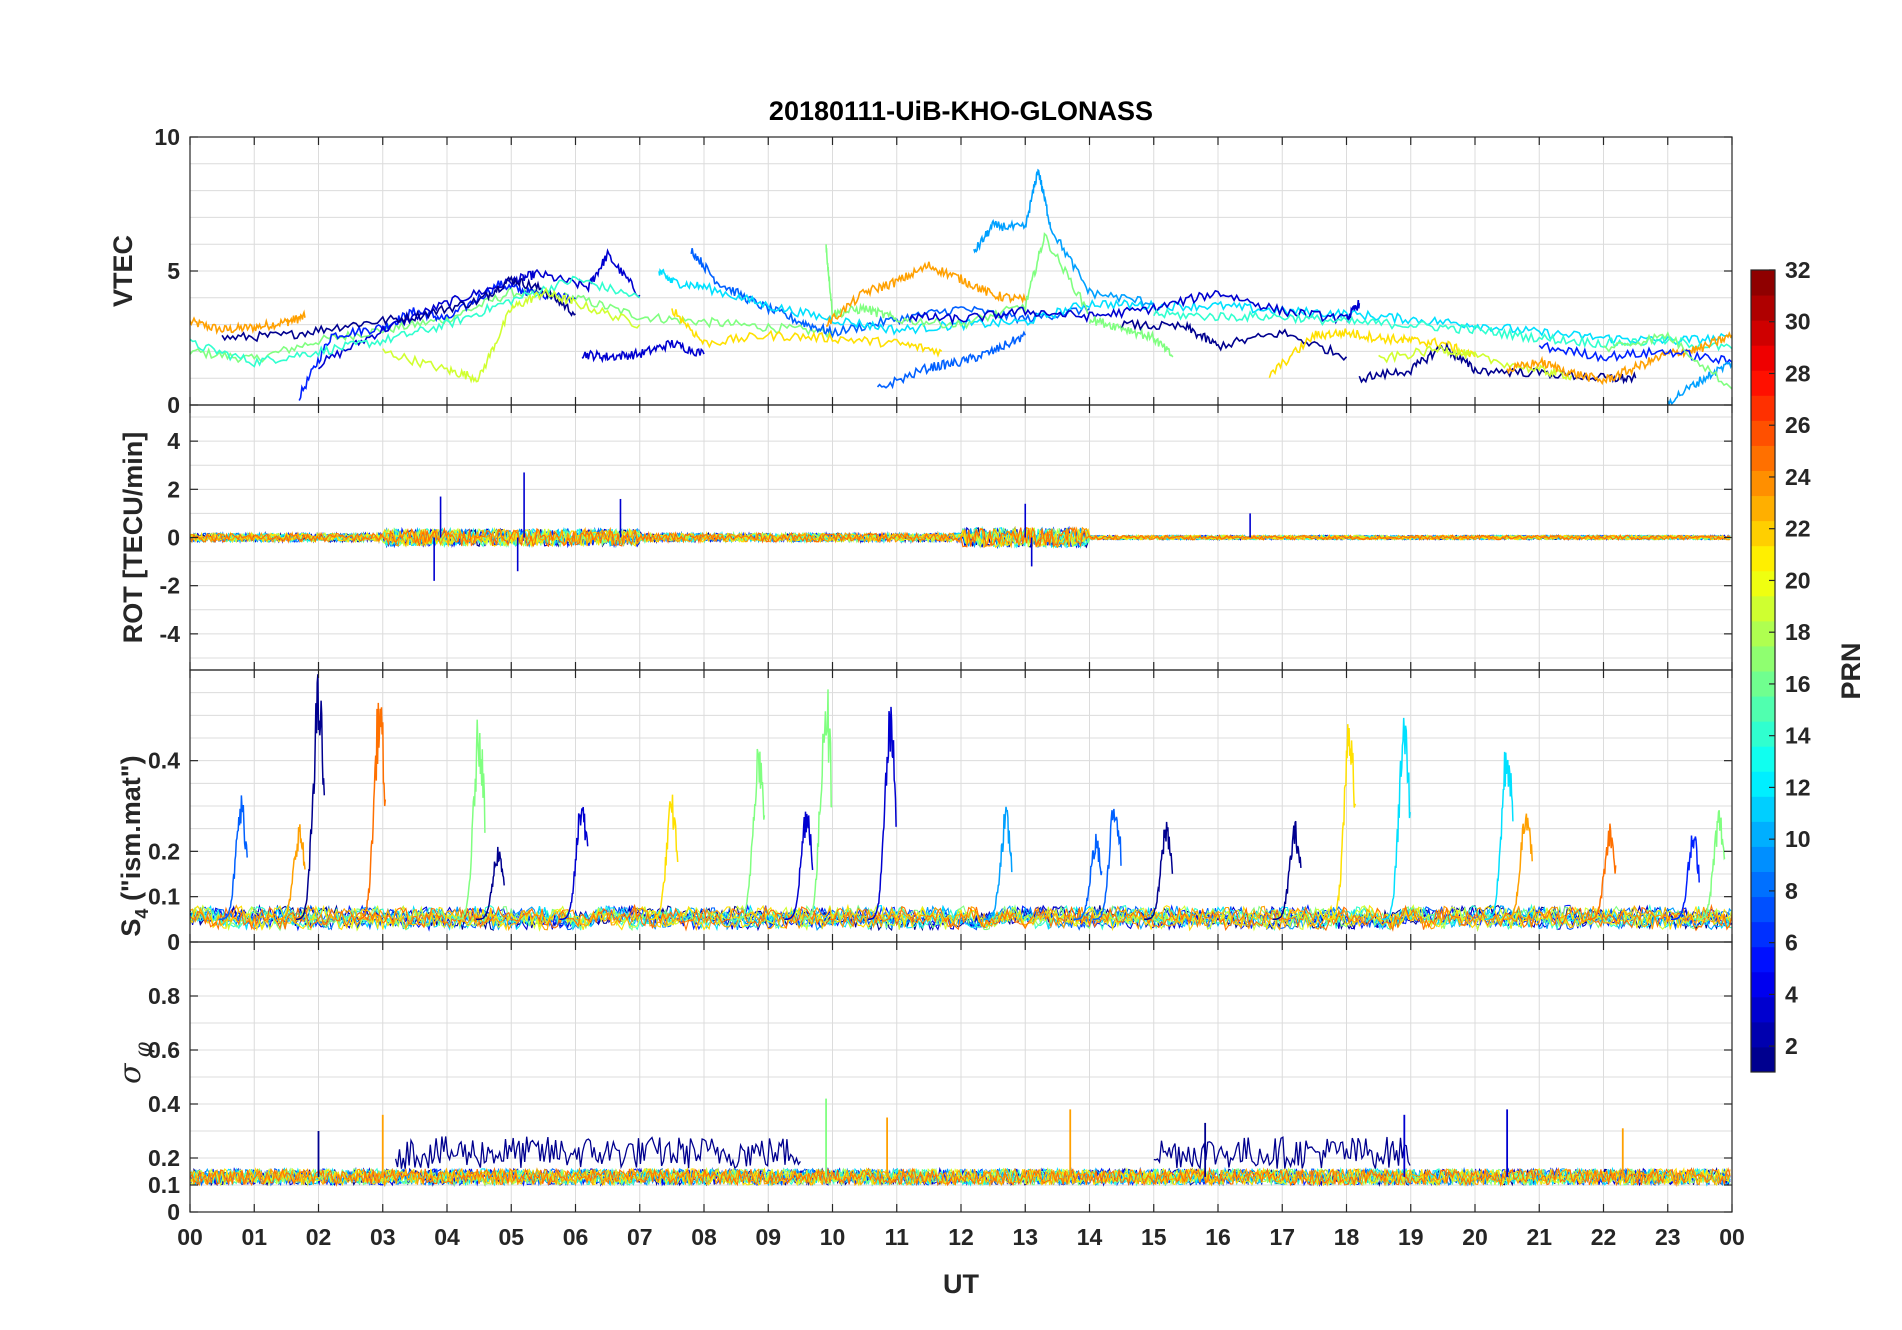 Image resolution: width=1902 pixels, height=1330 pixels. I want to click on vtec-series, so click(961, 286).